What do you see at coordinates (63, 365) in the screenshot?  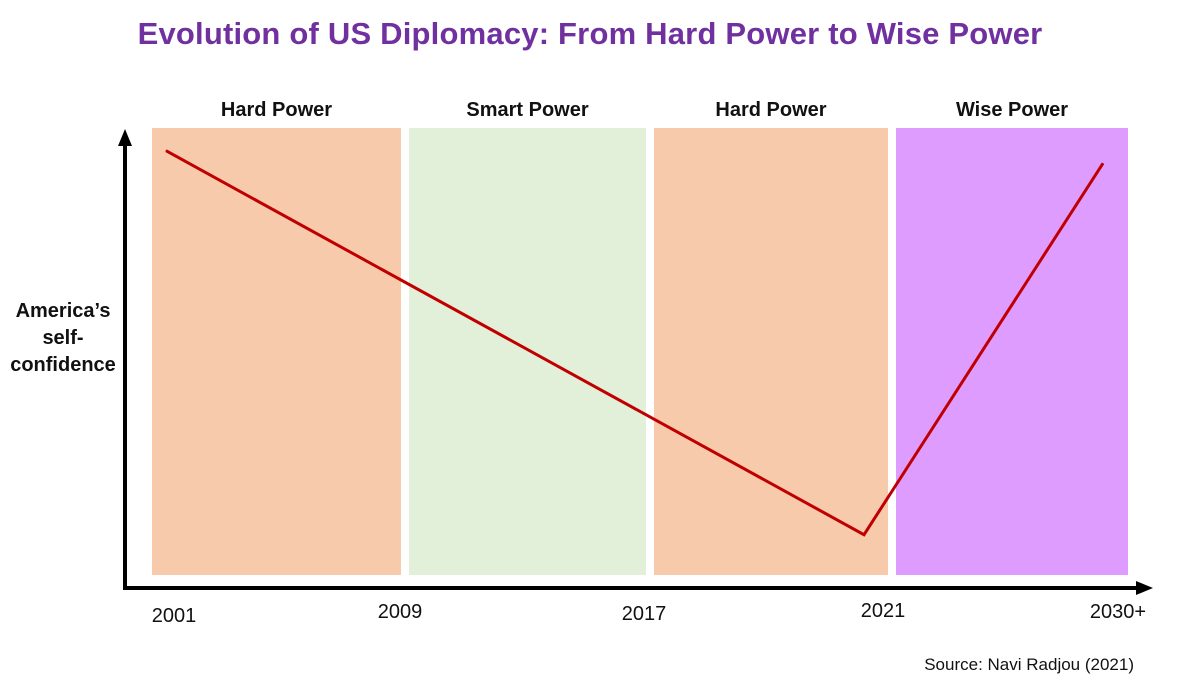 I see `y-axis-label-line-3: confidence` at bounding box center [63, 365].